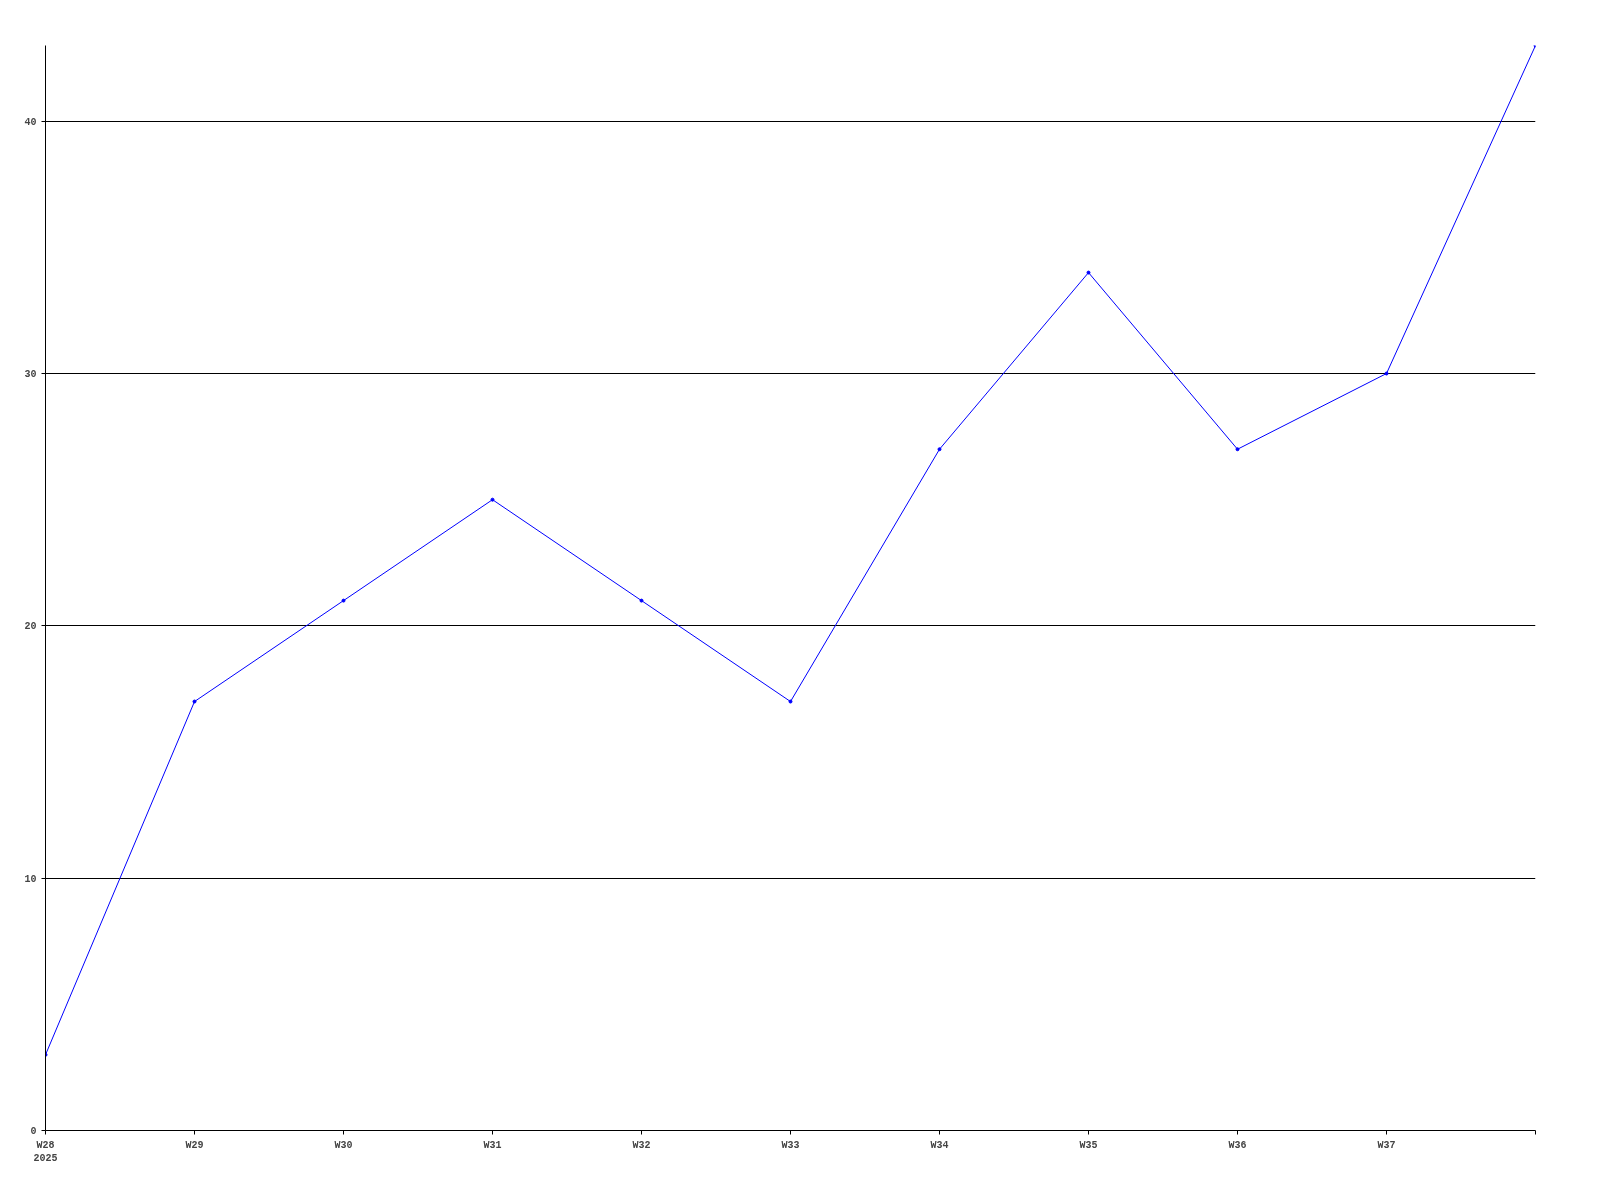 This screenshot has height=1200, width=1600. Describe the element at coordinates (492, 1145) in the screenshot. I see `x-tick-label: W31` at that location.